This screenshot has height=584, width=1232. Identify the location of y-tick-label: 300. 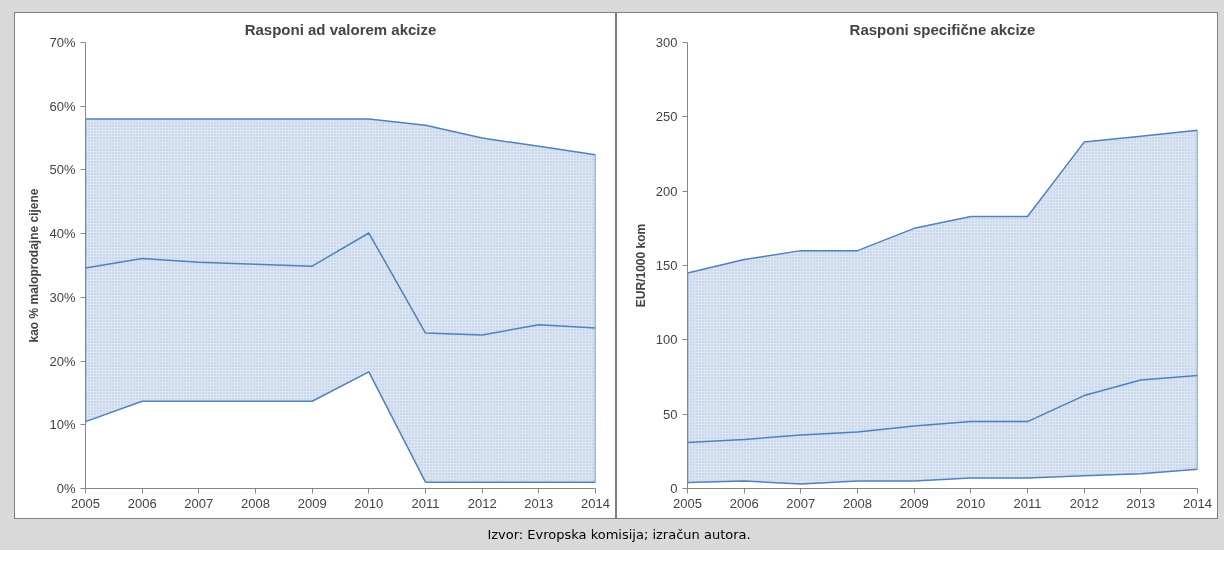
(666, 42).